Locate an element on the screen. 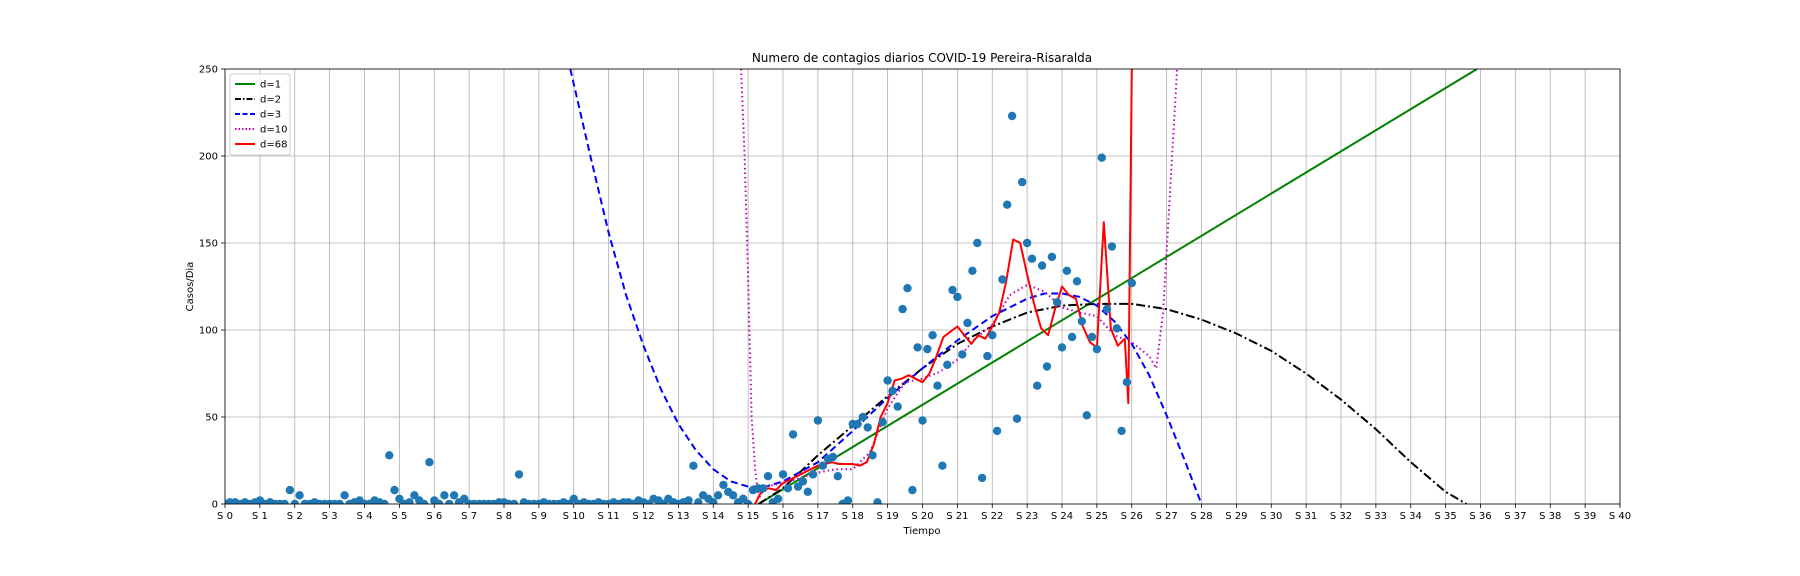  x-tick-label: S 23 is located at coordinates (1027, 516).